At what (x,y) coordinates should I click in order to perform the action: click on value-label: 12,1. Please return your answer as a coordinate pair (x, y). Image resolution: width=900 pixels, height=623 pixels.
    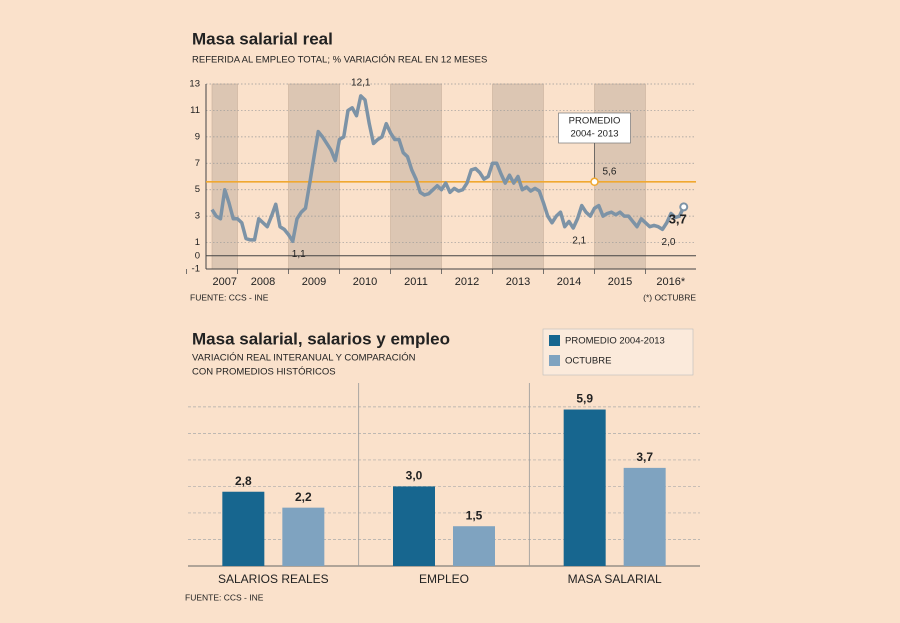
    Looking at the image, I should click on (361, 83).